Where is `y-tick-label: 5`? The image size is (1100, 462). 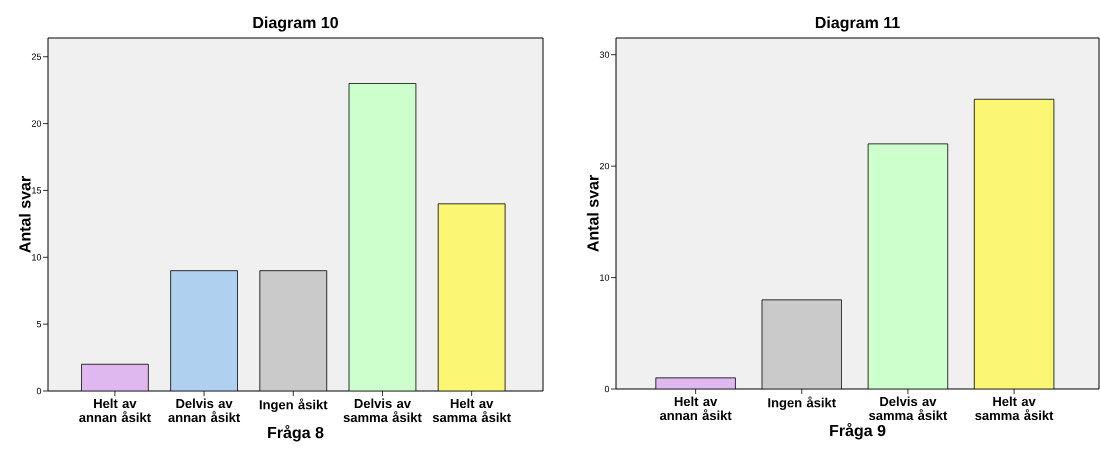
y-tick-label: 5 is located at coordinates (39, 324).